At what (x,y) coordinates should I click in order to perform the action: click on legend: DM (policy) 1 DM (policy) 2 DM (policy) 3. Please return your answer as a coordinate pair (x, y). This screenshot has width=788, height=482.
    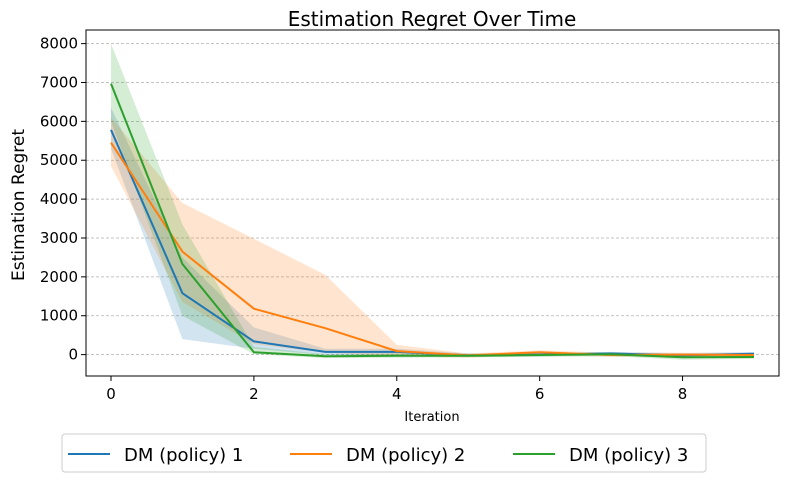
    Looking at the image, I should click on (384, 453).